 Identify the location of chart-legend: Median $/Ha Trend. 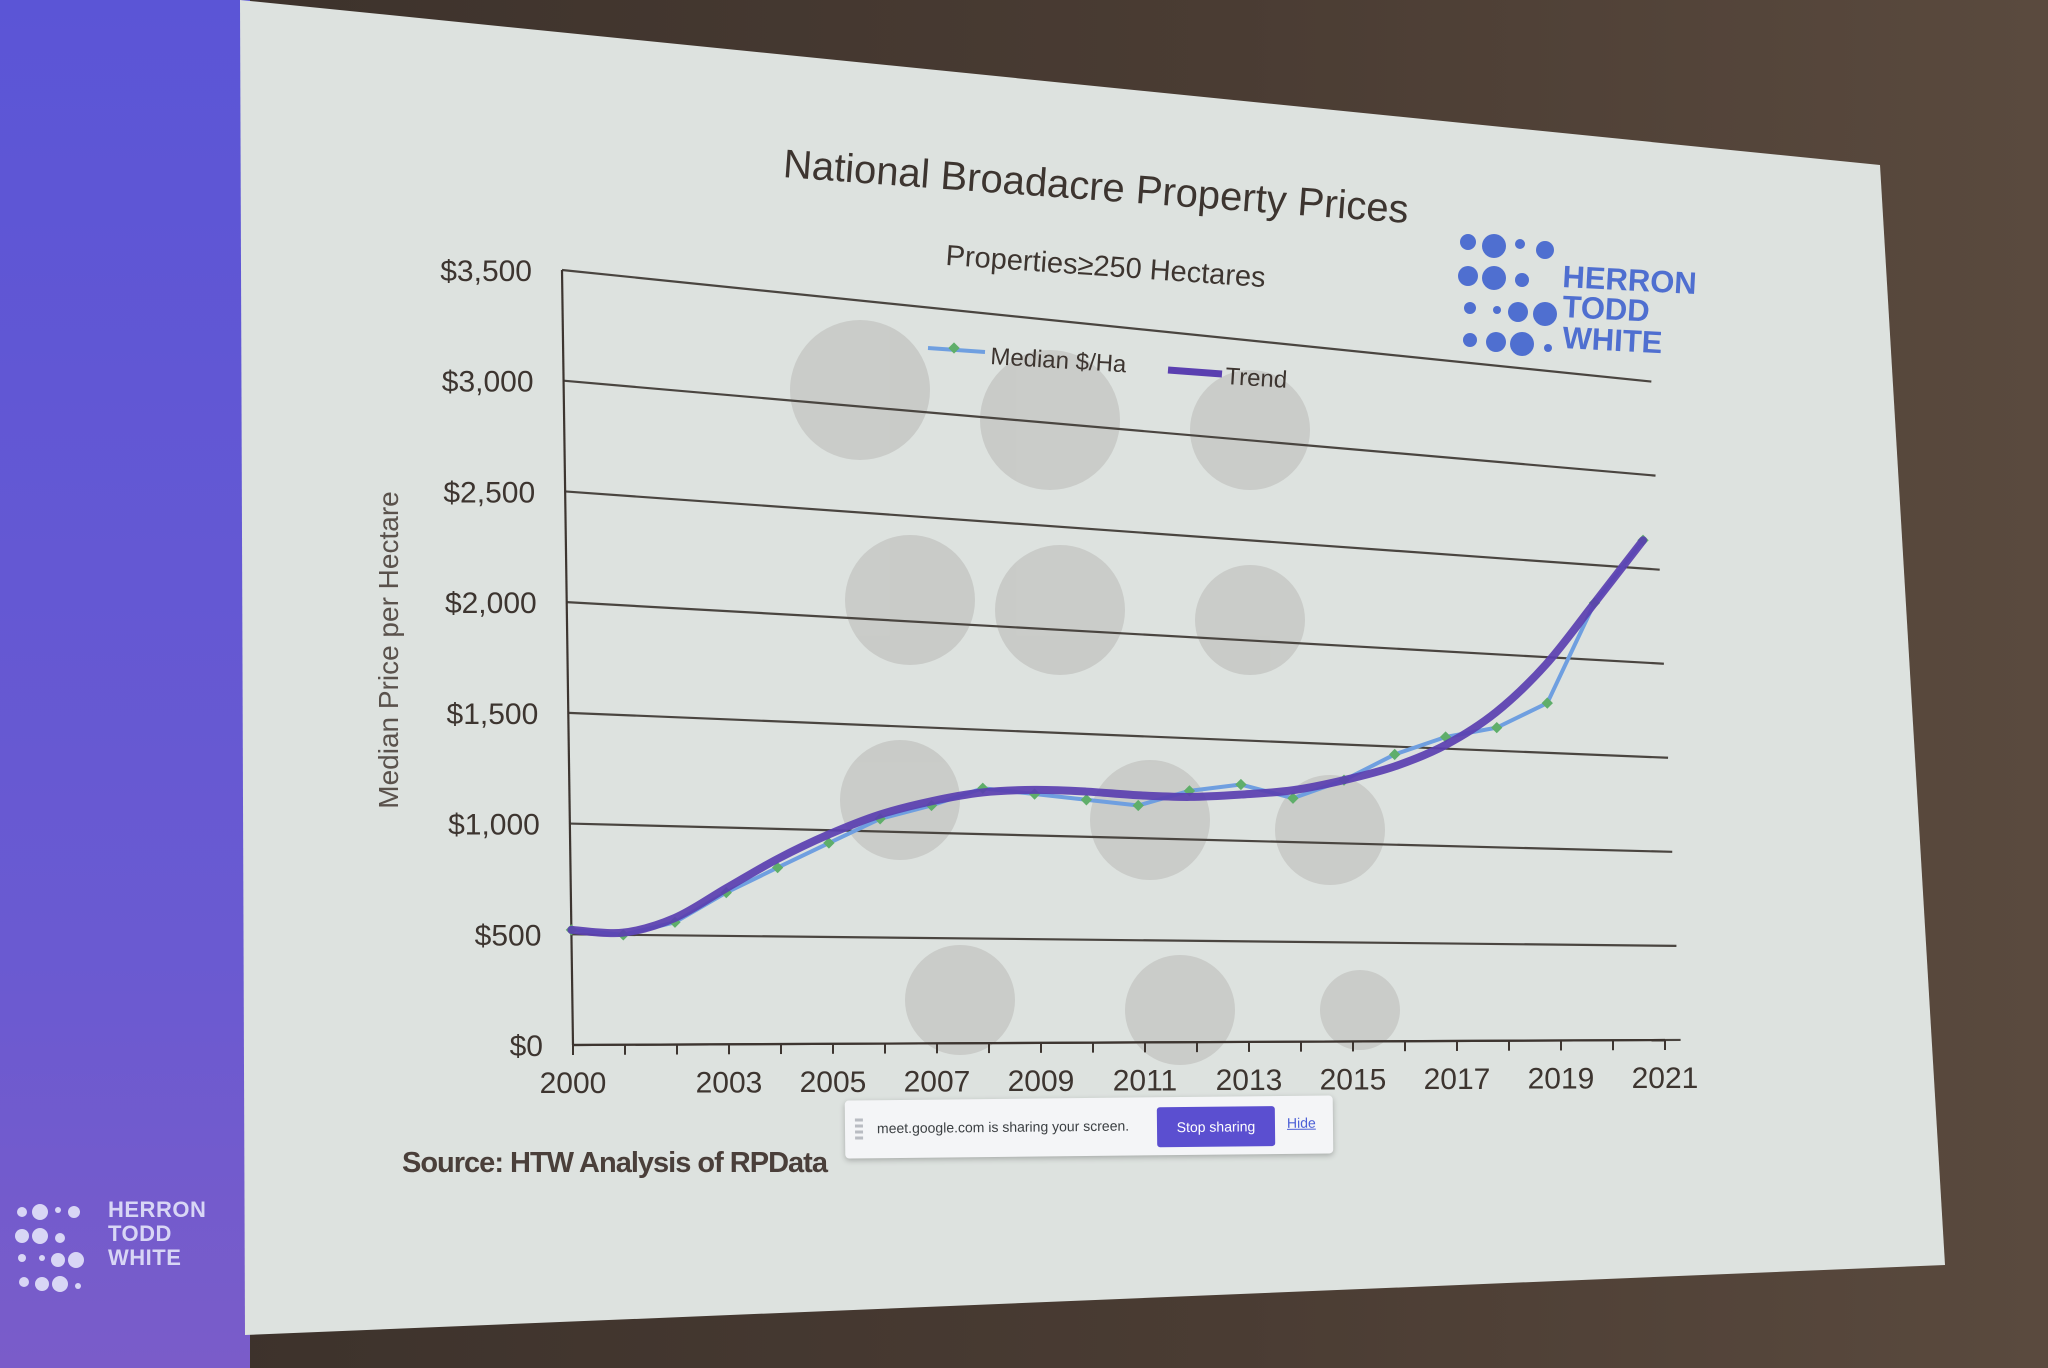
(1107, 368).